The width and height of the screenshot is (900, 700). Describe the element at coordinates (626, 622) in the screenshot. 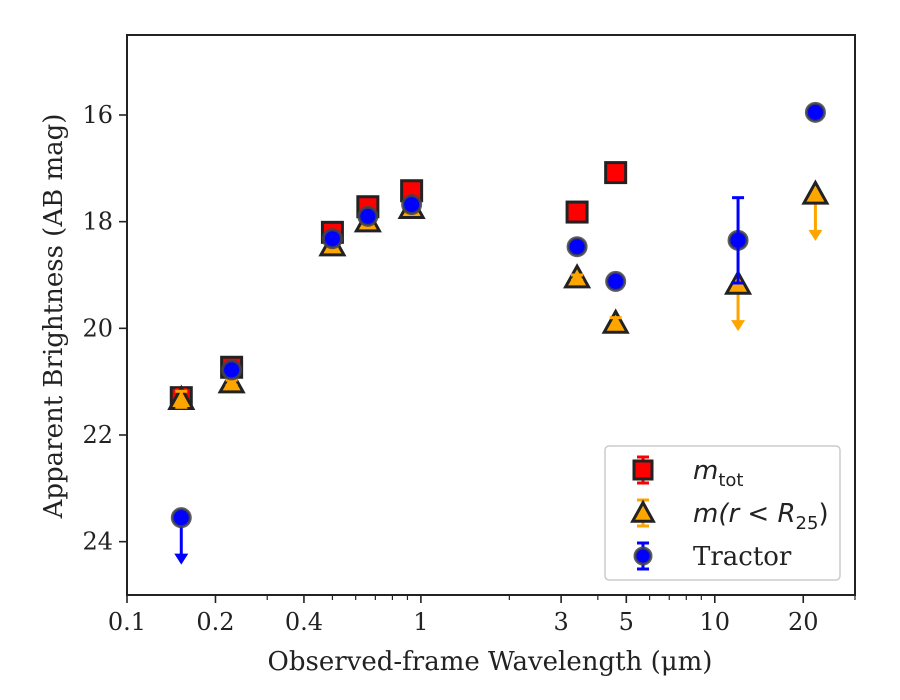

I see `x-tick-label: 5` at that location.